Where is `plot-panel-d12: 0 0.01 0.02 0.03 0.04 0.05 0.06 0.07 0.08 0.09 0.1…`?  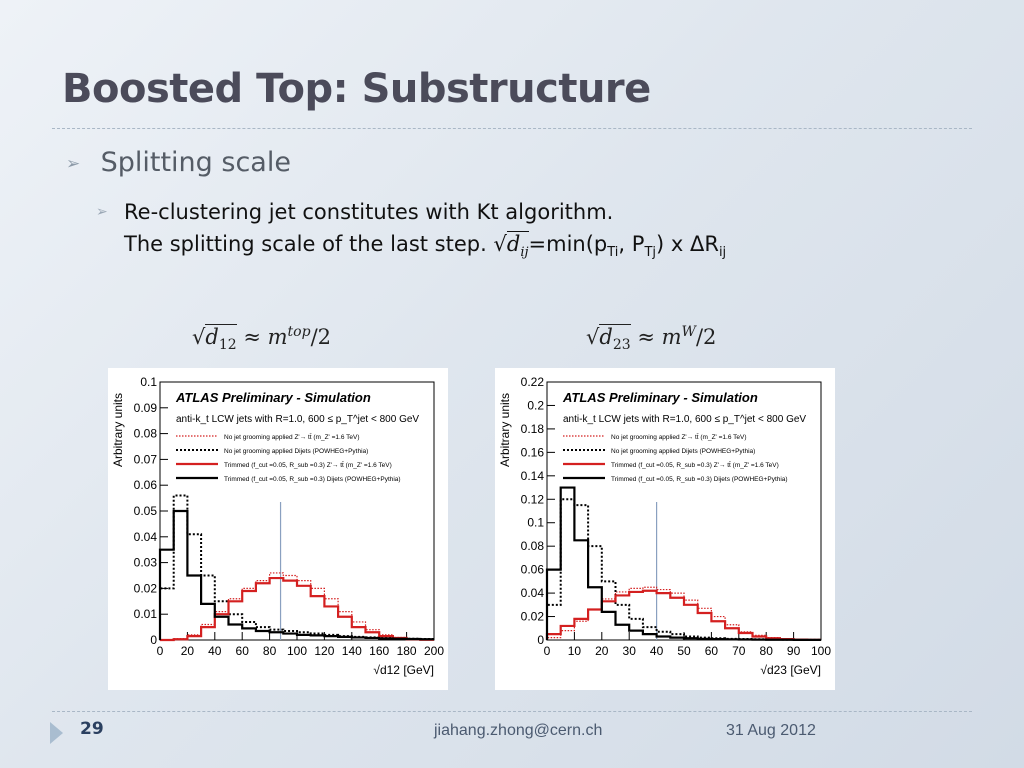 plot-panel-d12: 0 0.01 0.02 0.03 0.04 0.05 0.06 0.07 0.08 0.09 0.1… is located at coordinates (278, 529).